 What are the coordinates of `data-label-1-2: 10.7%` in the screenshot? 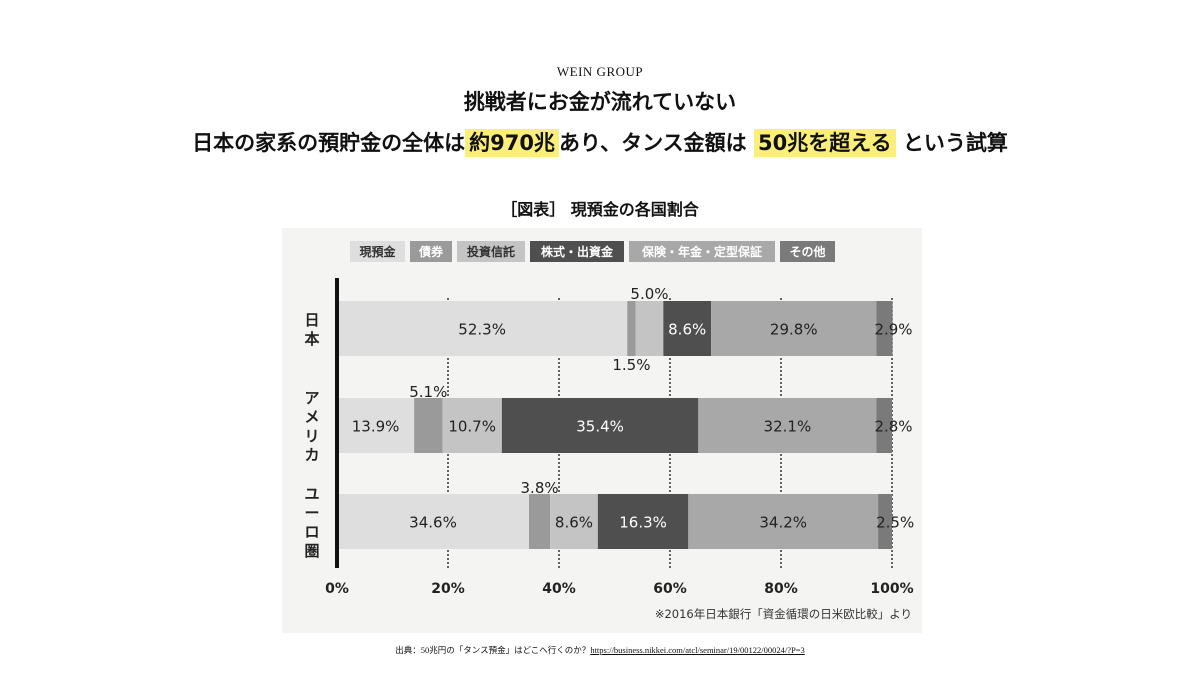 It's located at (472, 427).